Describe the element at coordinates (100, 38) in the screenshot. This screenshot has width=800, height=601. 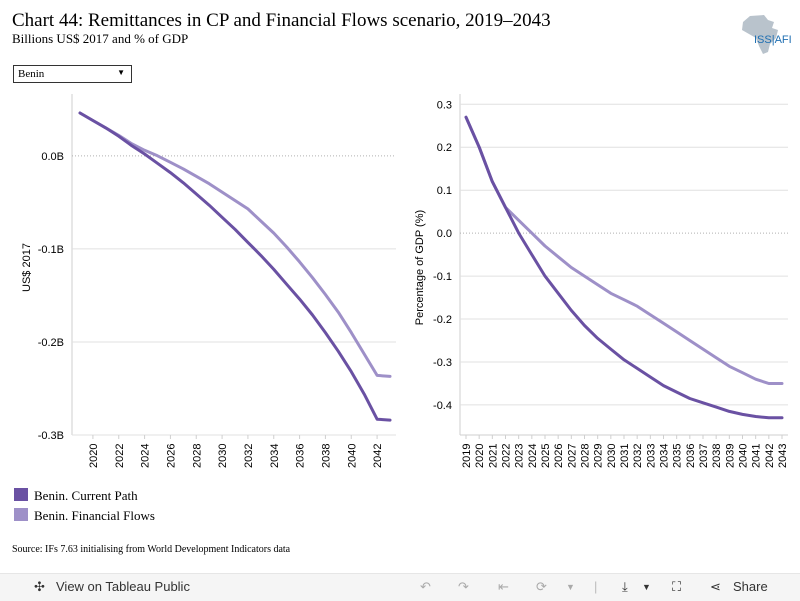
I see `chart-subtitle: Billions US$ 2017 and % of GDP` at that location.